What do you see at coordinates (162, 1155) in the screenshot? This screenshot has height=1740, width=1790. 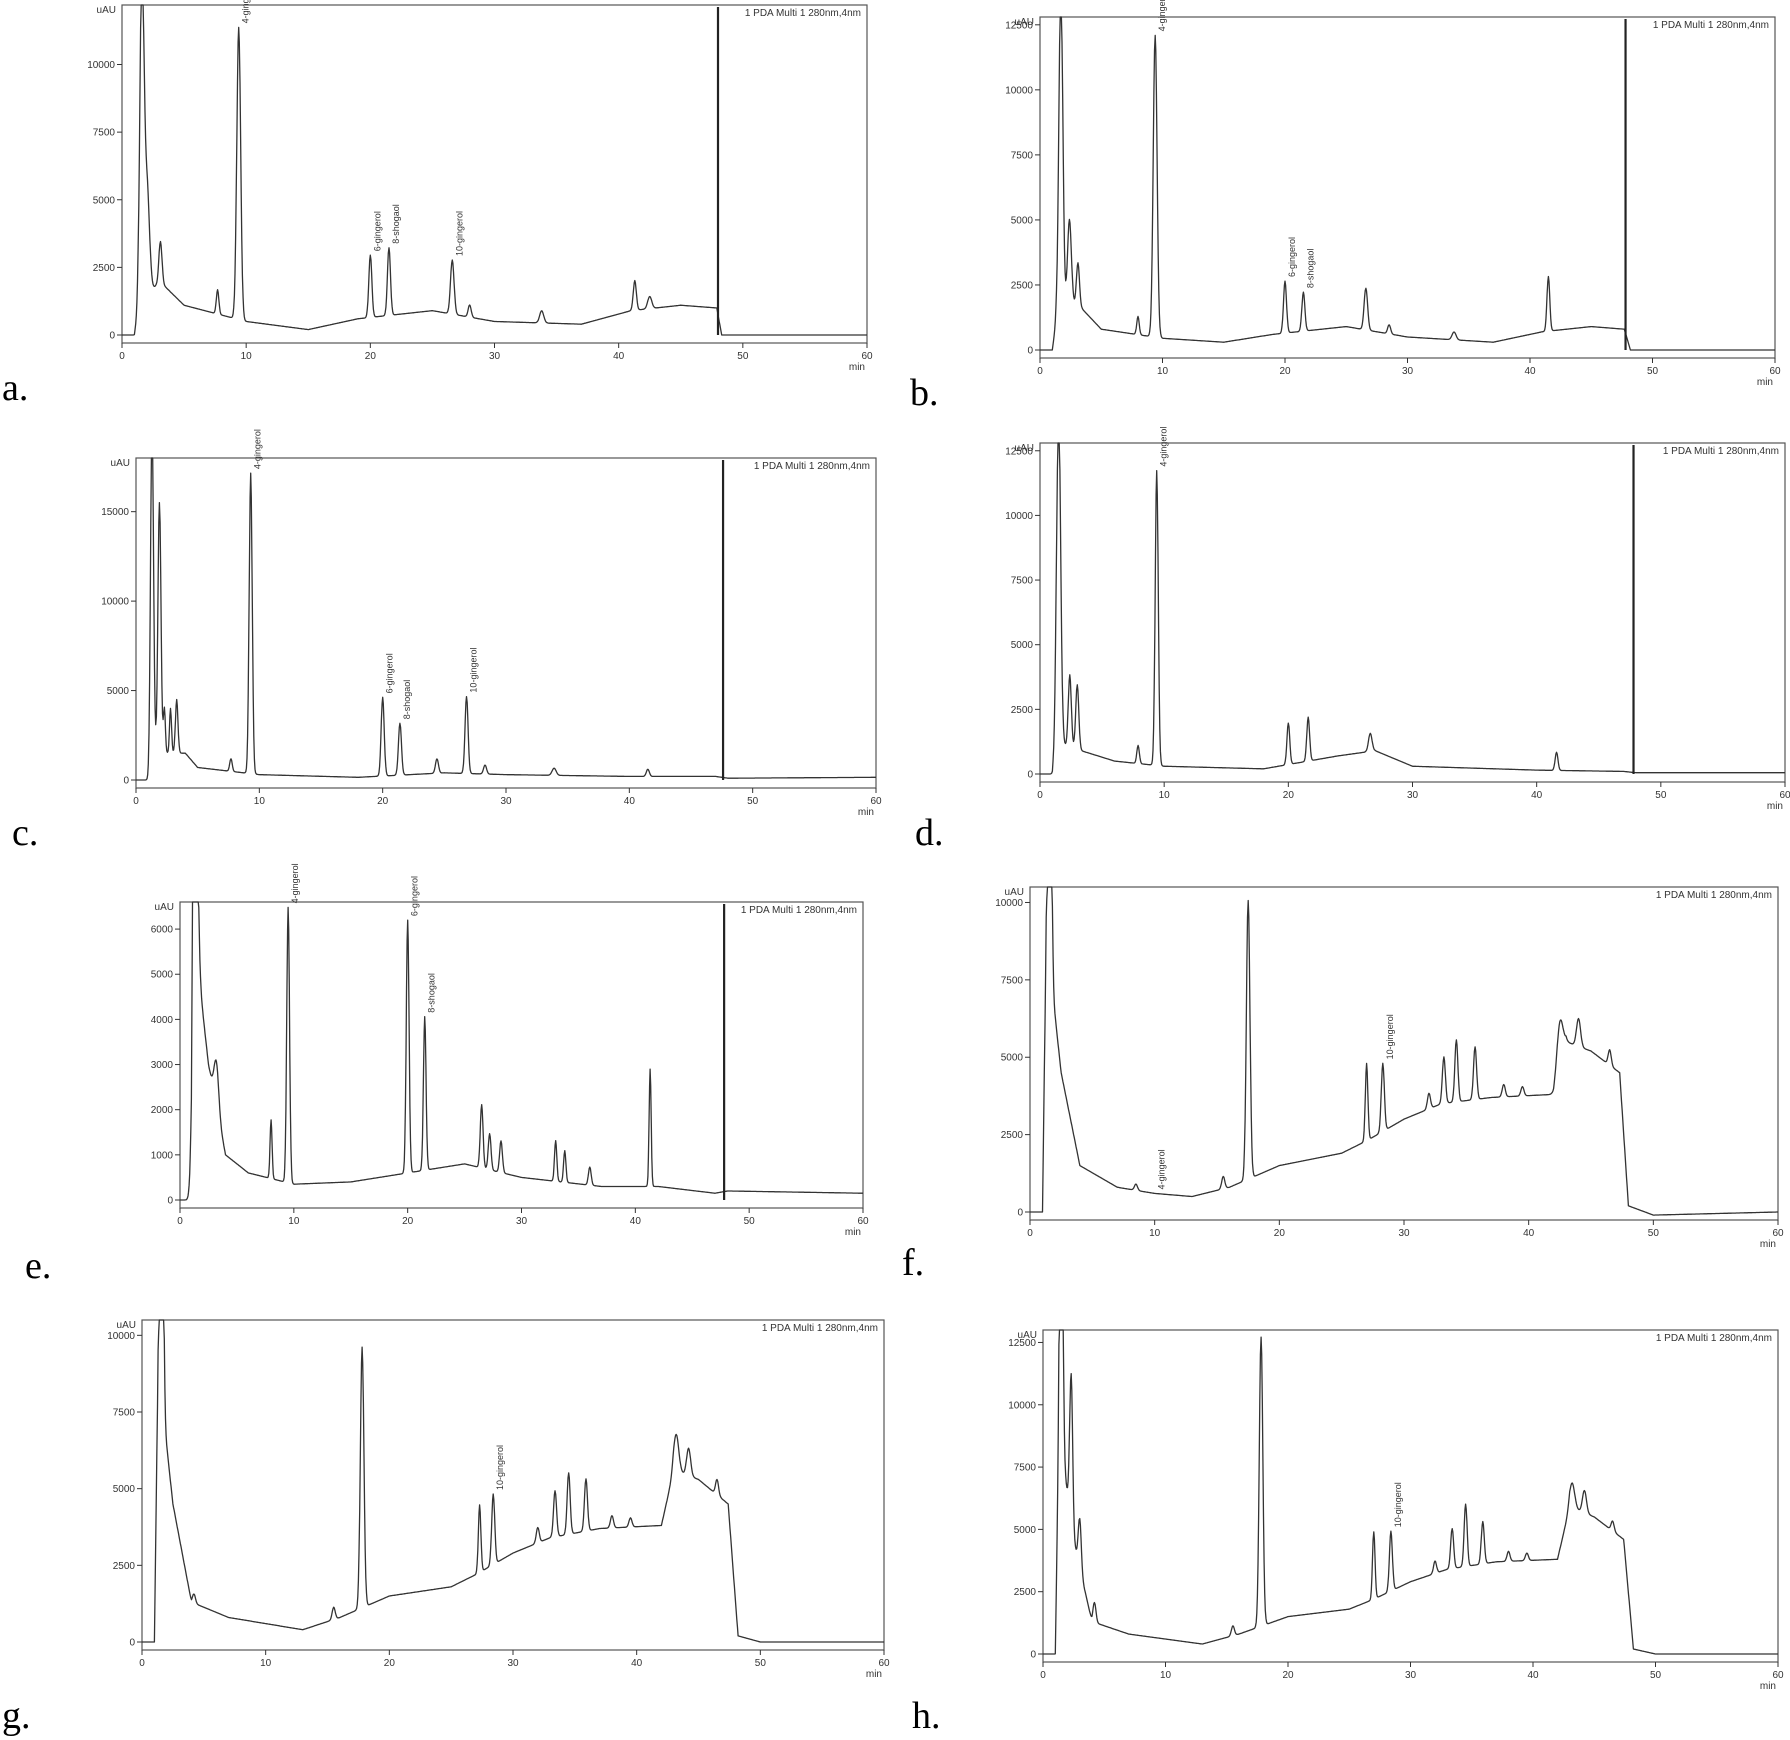 I see `y-tick-label: 1000` at bounding box center [162, 1155].